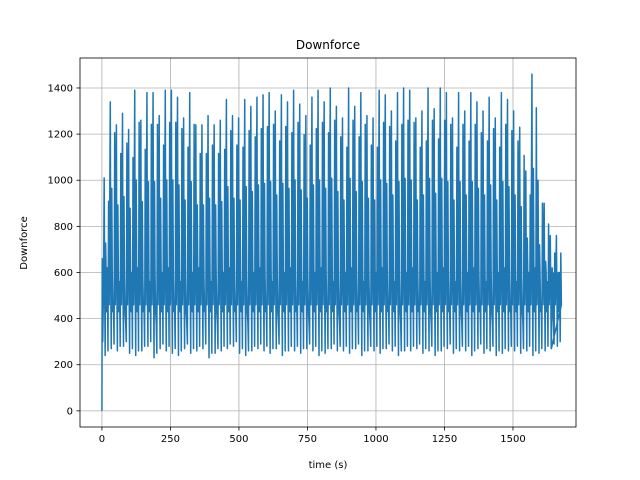 The image size is (640, 480). I want to click on x-tick-label: 750, so click(307, 439).